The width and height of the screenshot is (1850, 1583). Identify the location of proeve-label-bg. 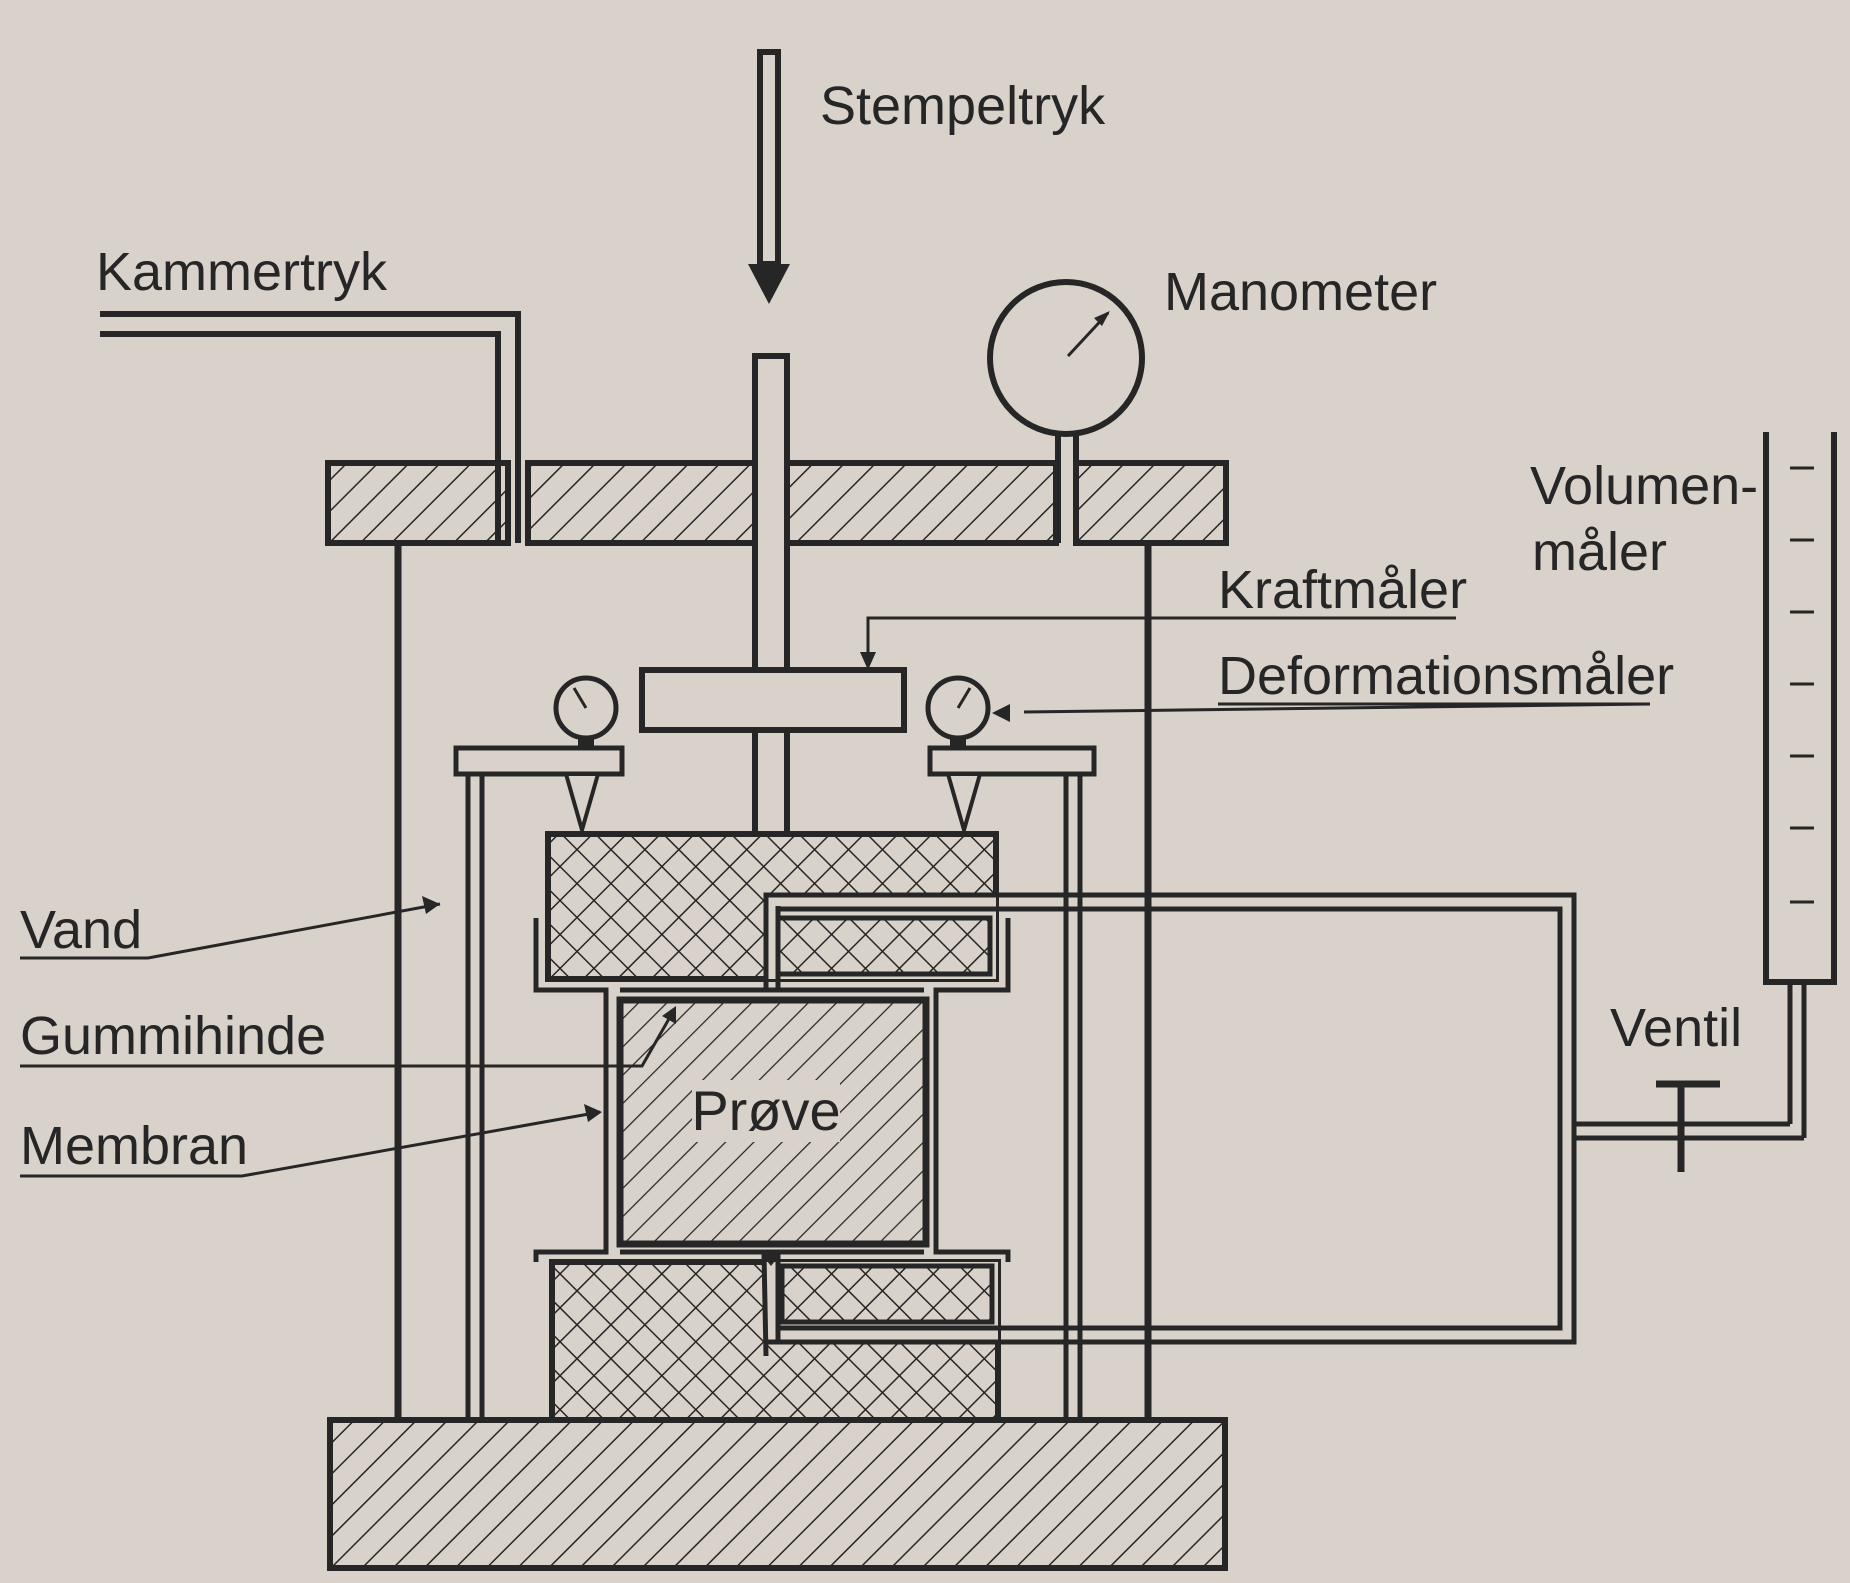
(766, 1111).